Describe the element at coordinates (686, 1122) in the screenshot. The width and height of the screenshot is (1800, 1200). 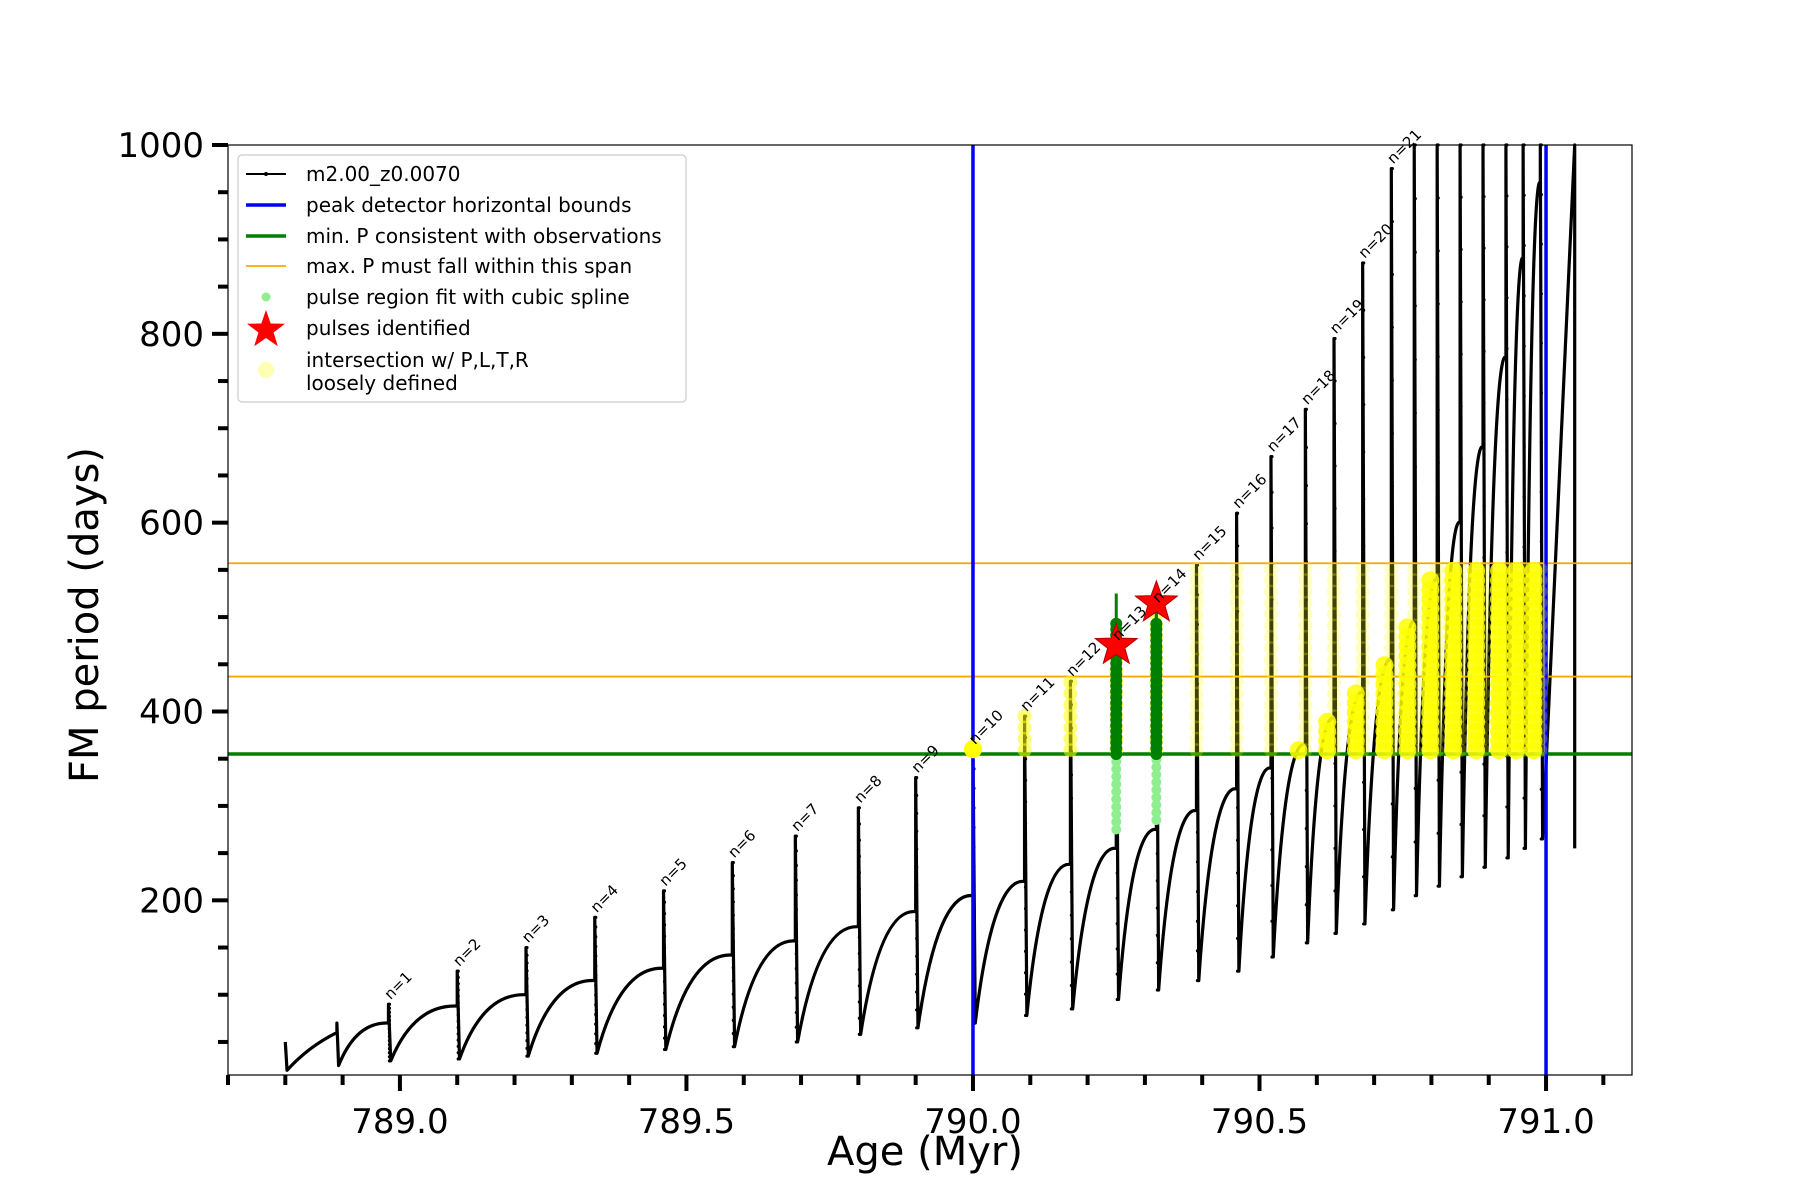
I see `x-tick-label: 789.5` at that location.